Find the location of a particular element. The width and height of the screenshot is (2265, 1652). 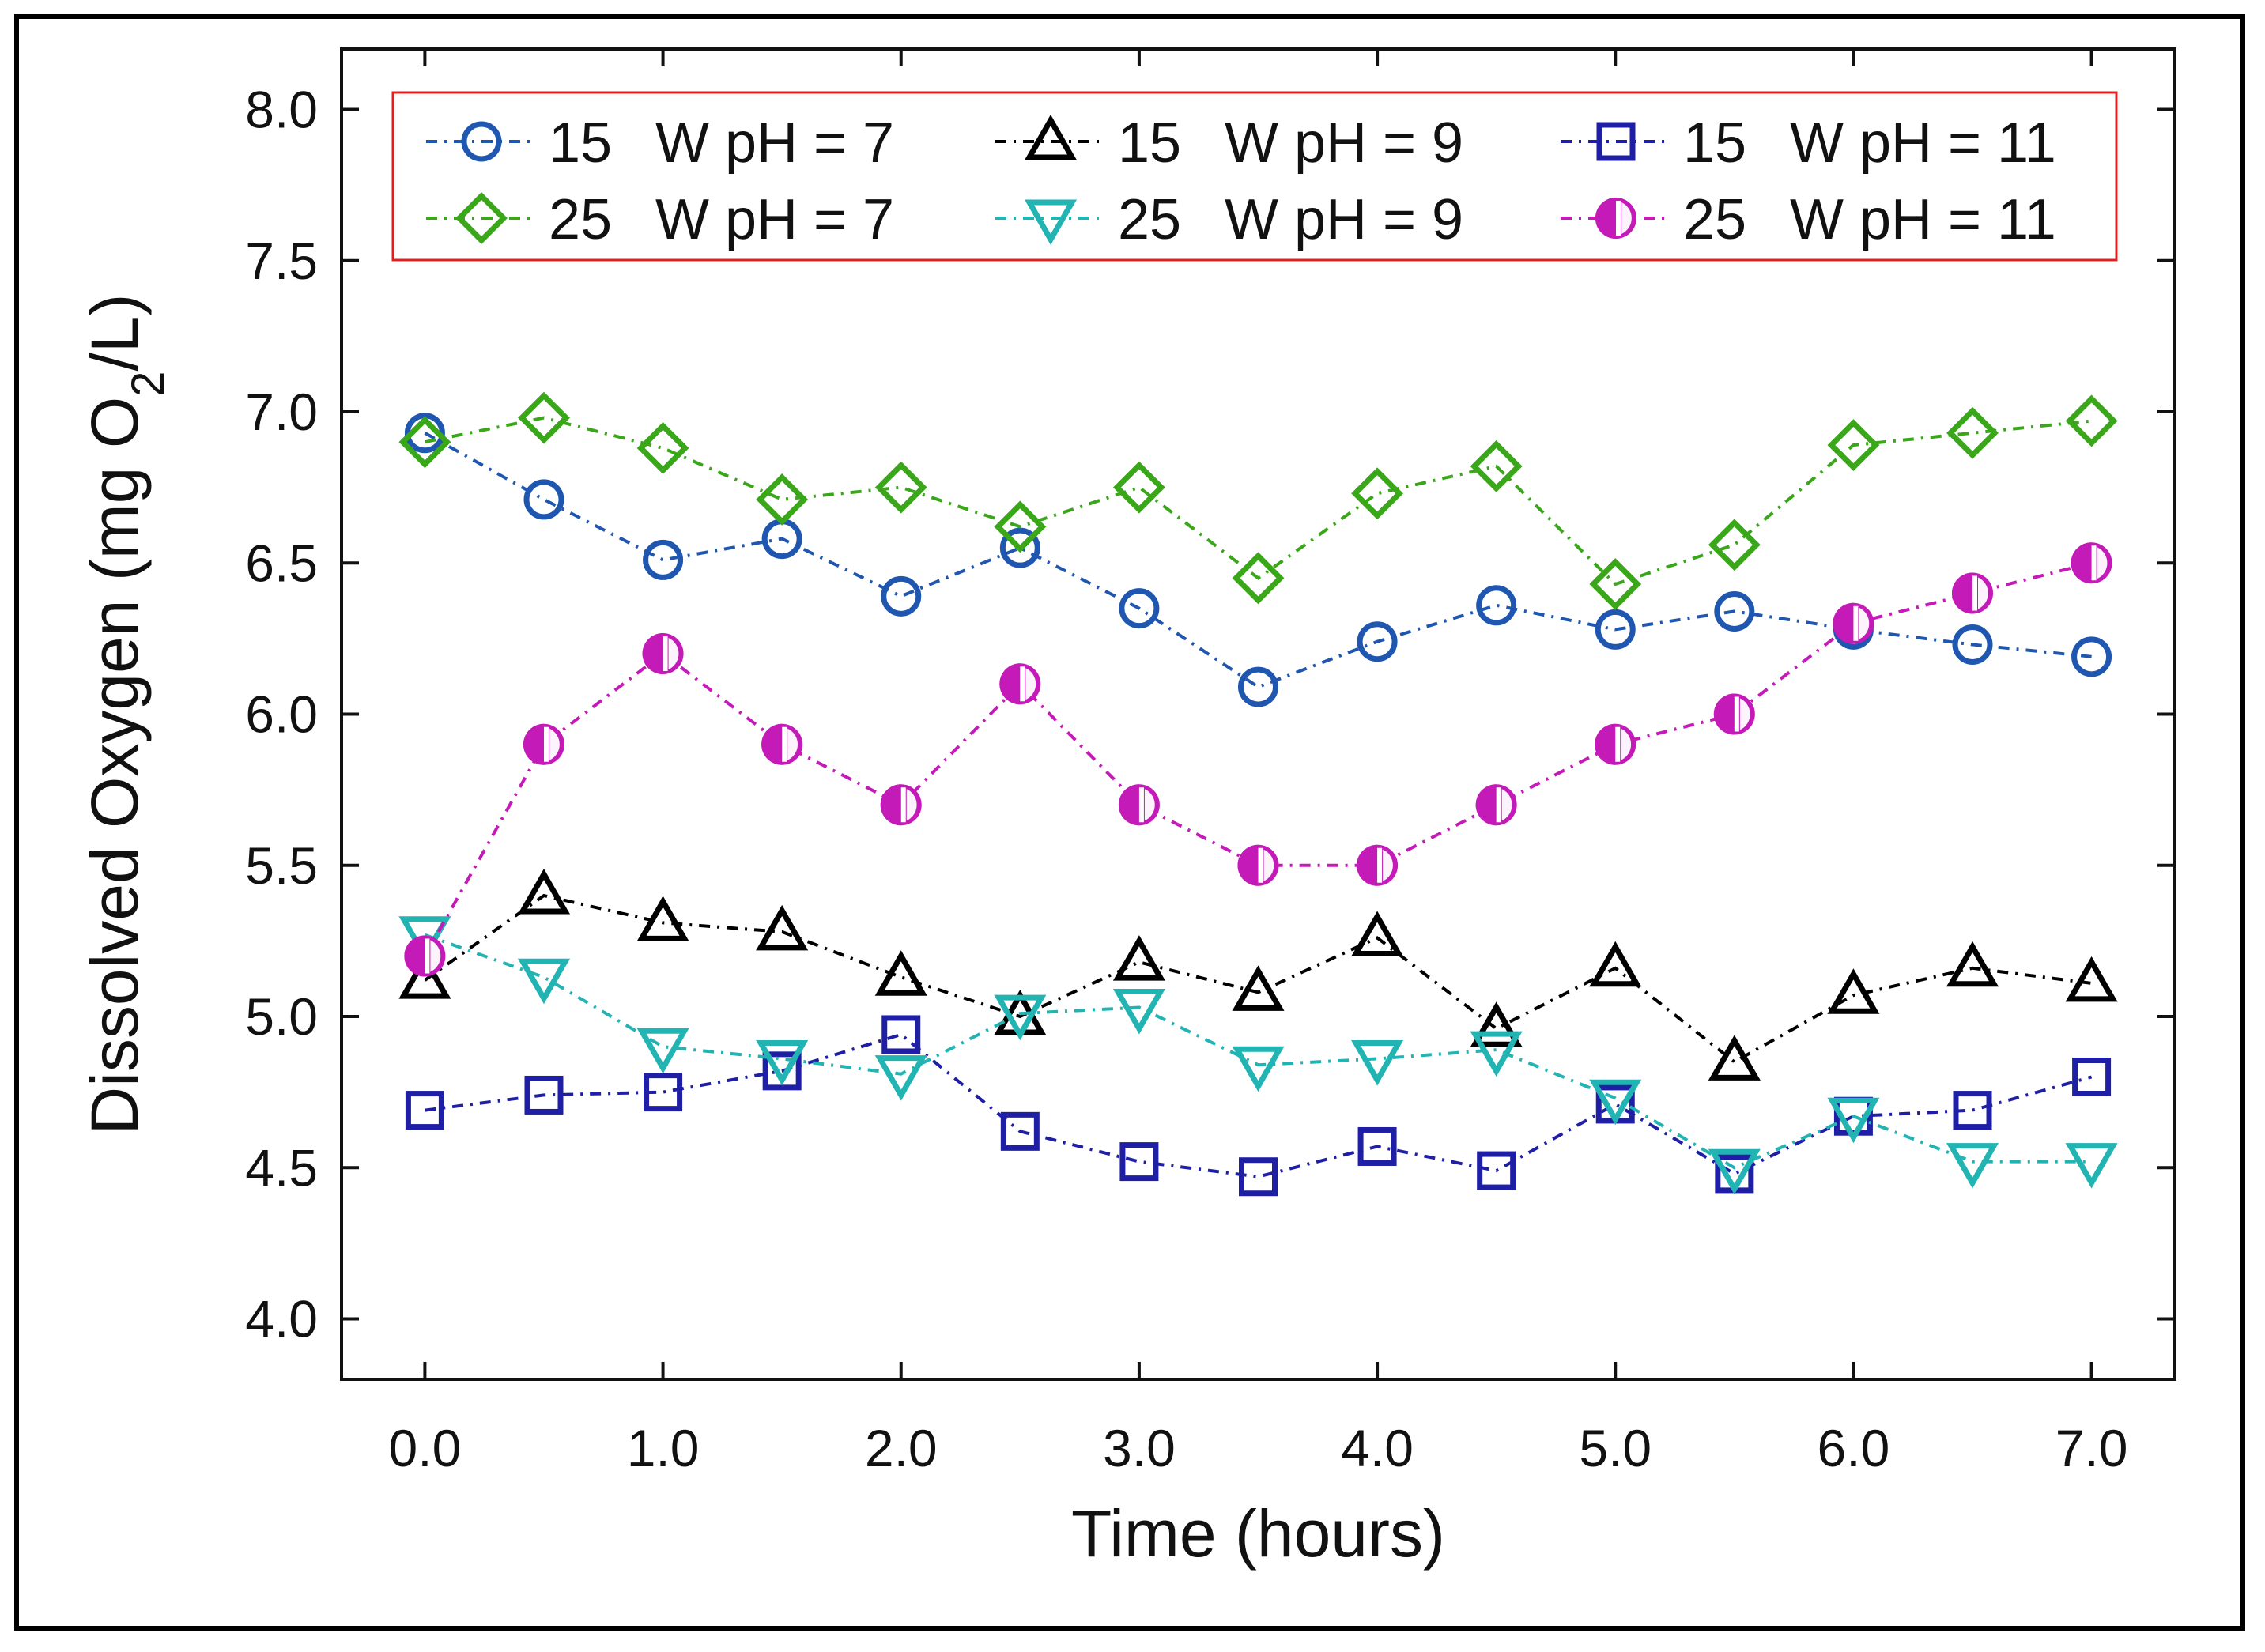

legend-item: 25 W pH = 11 is located at coordinates (1808, 219).